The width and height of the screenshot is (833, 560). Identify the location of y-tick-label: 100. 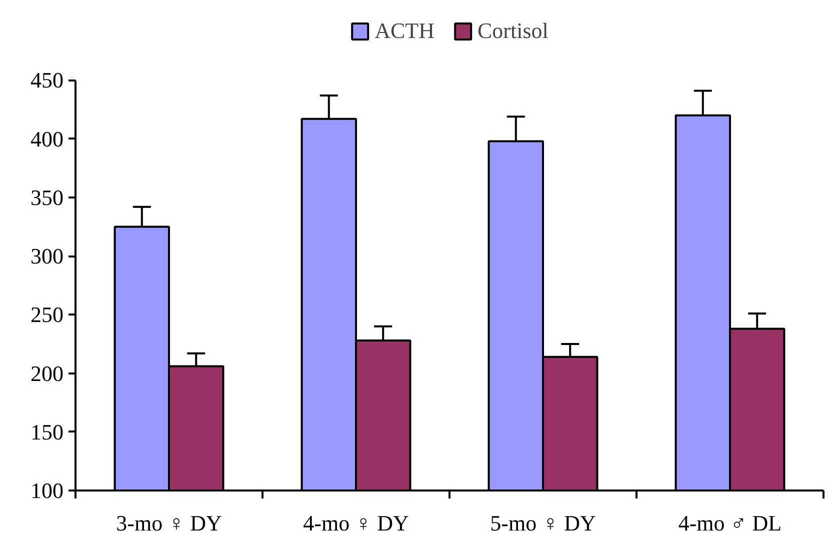
(47, 490).